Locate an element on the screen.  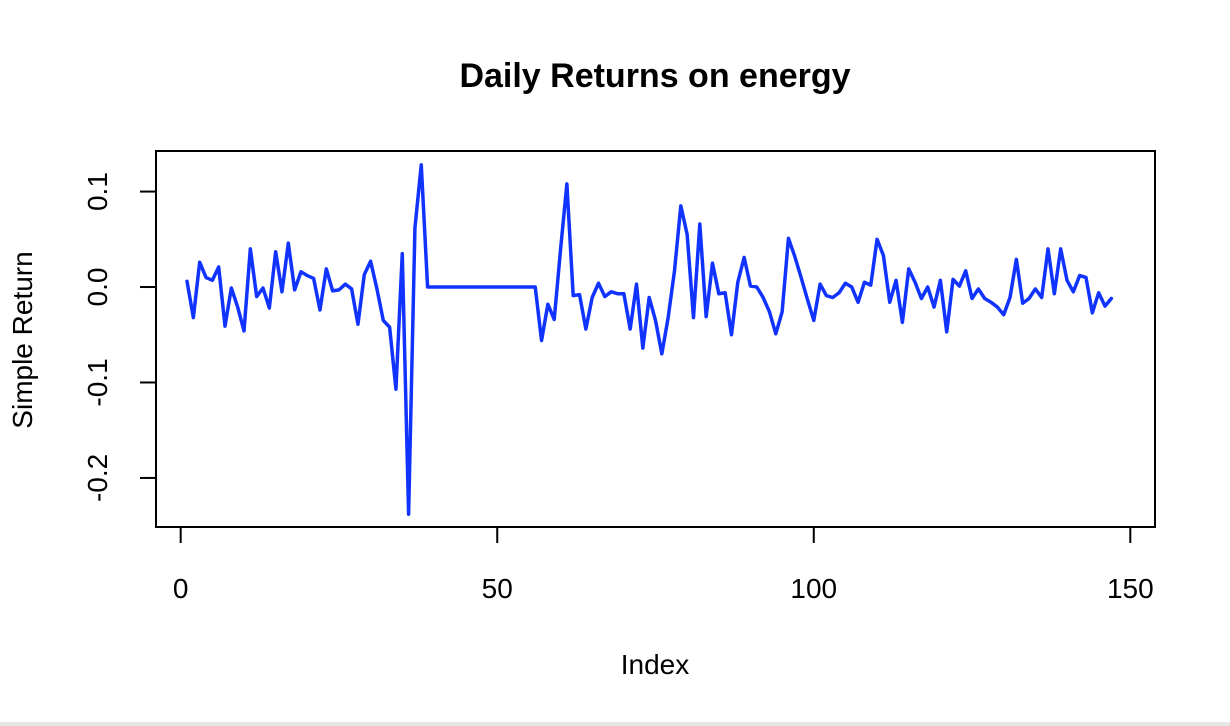
chart-title: Daily Returns on energy is located at coordinates (654, 76).